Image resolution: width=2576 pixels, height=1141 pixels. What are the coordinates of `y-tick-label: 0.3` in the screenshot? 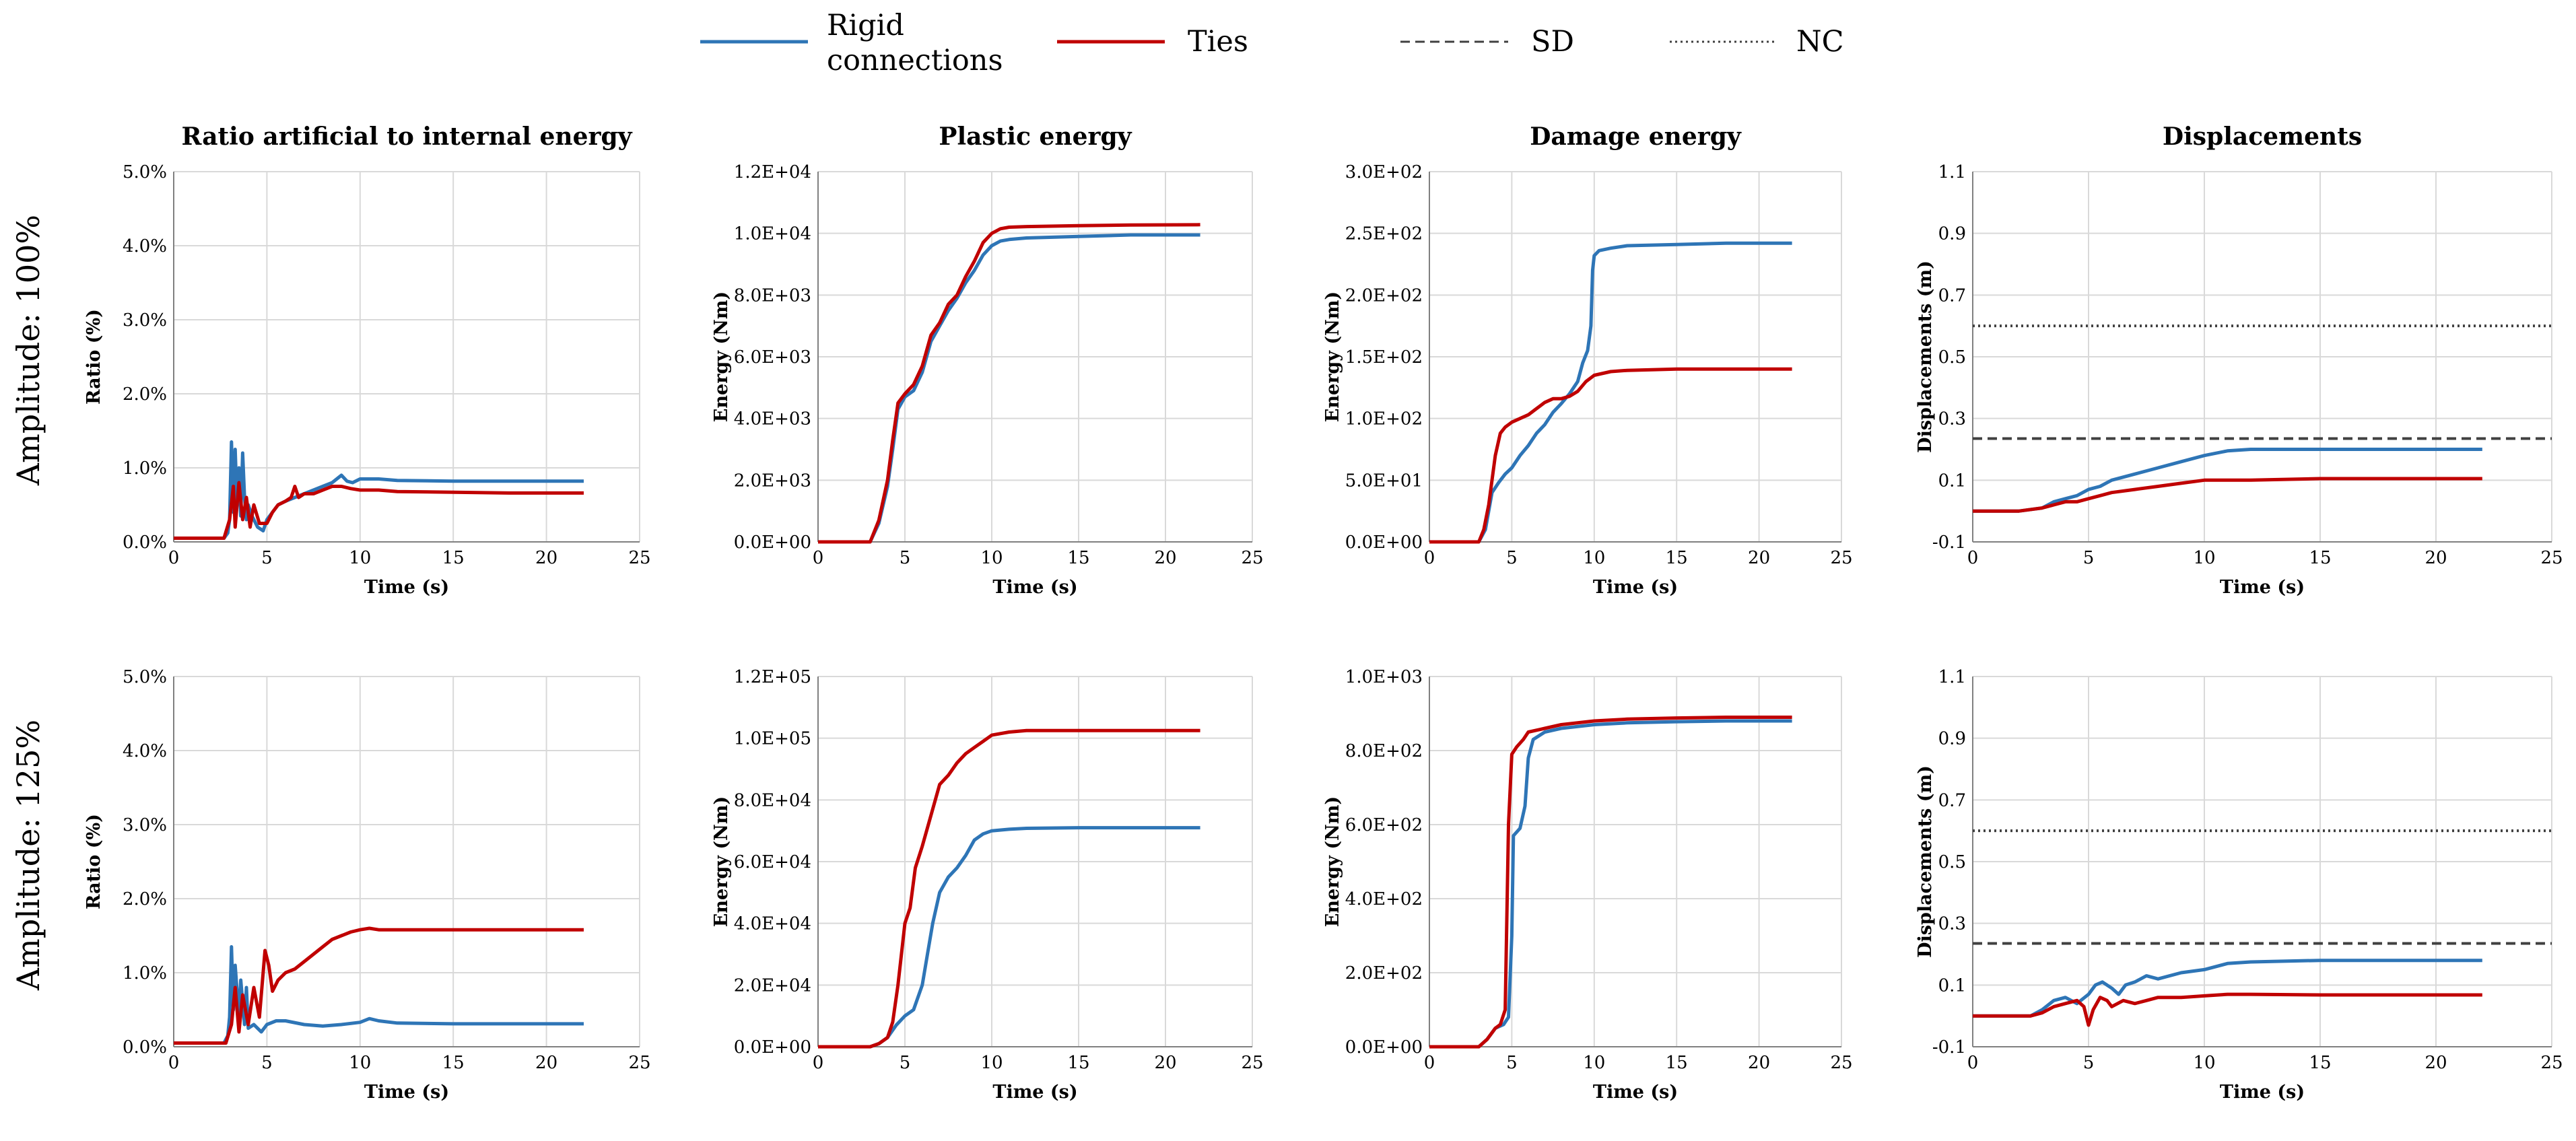 It's located at (1952, 419).